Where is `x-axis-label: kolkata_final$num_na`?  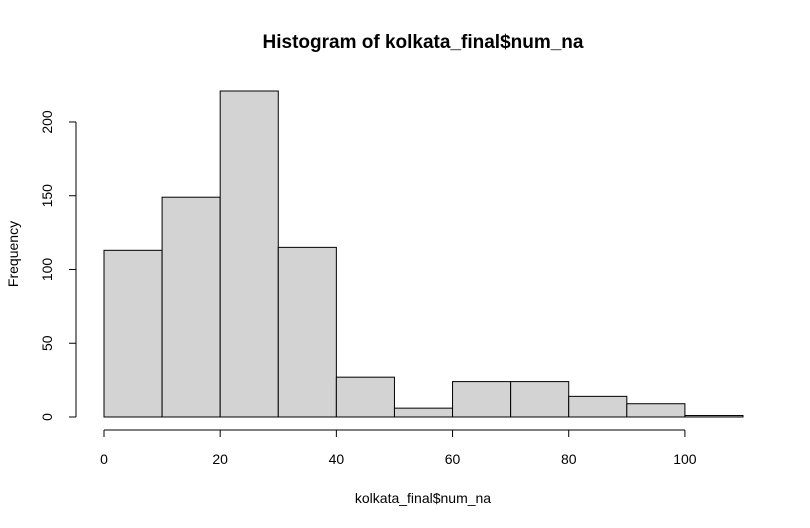 x-axis-label: kolkata_final$num_na is located at coordinates (423, 498).